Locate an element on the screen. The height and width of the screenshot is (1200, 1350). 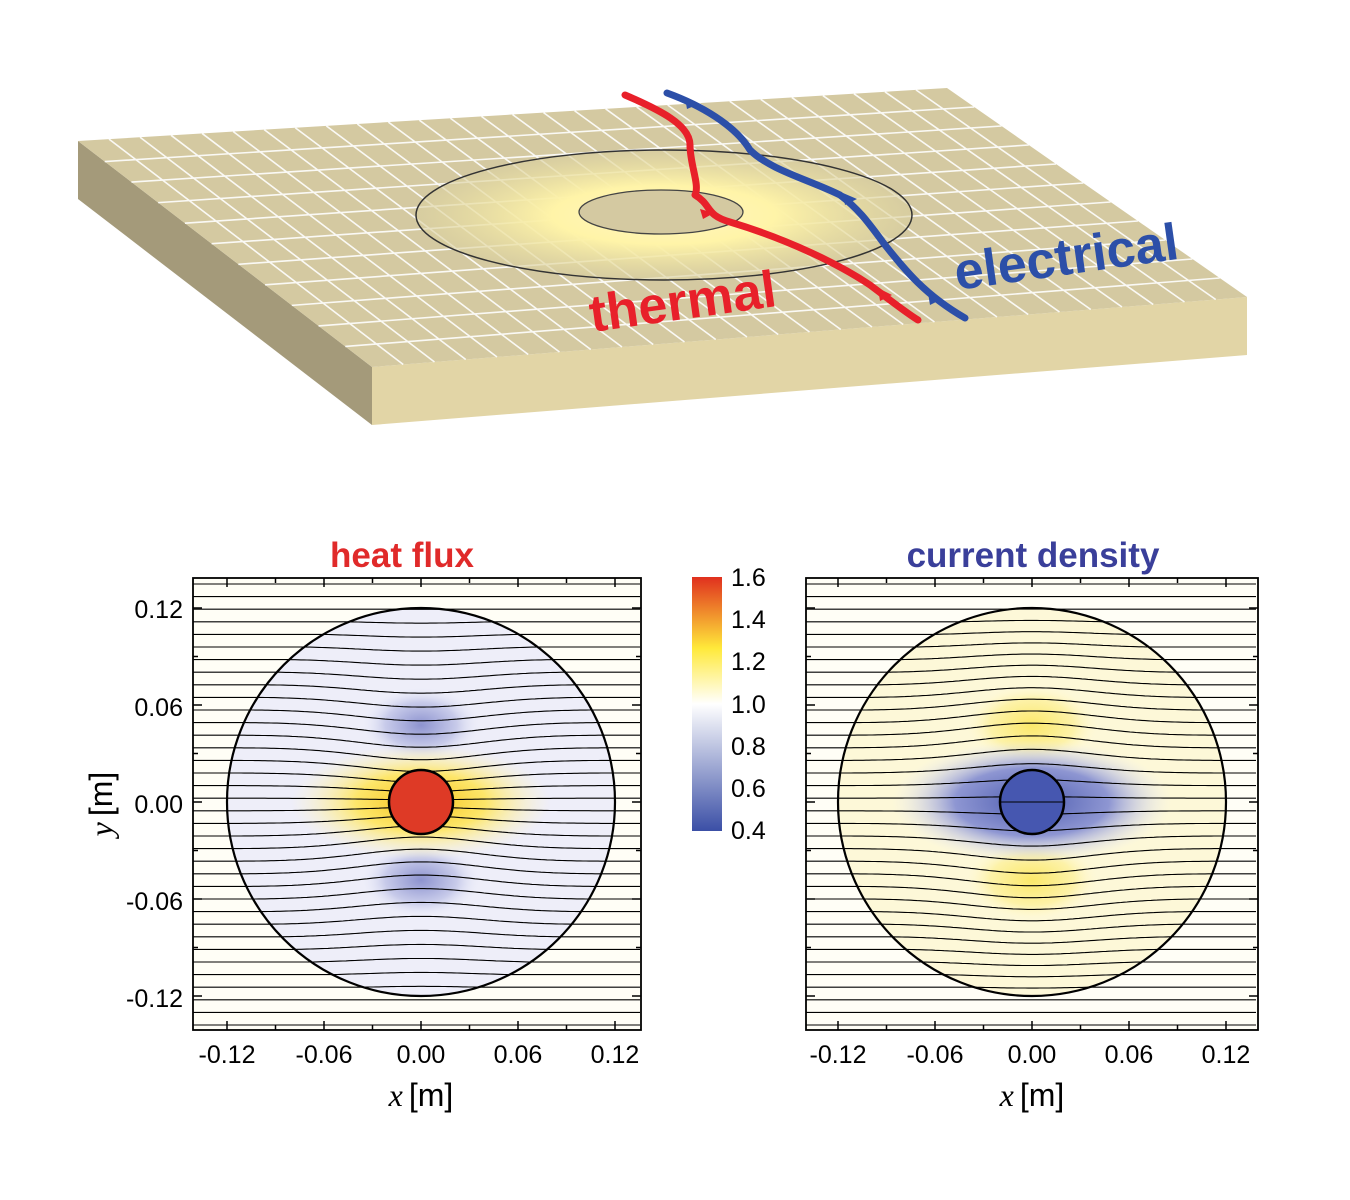
heat-flux-y-tick-labels: 0.12 0.06 0.00 -0.06 -0.12 is located at coordinates (154, 804).